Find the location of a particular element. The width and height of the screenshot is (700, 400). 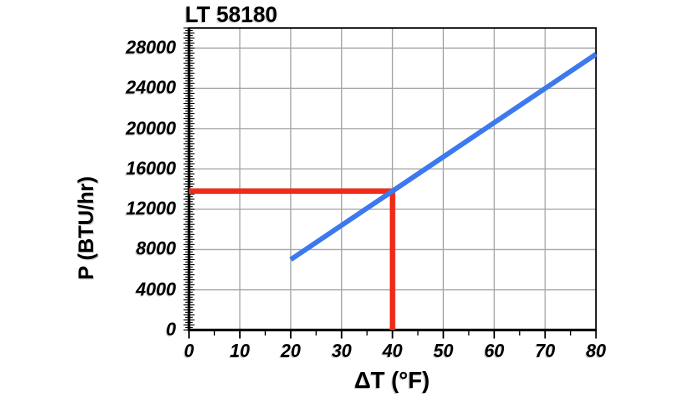

x-tick-label: 20 is located at coordinates (290, 351).